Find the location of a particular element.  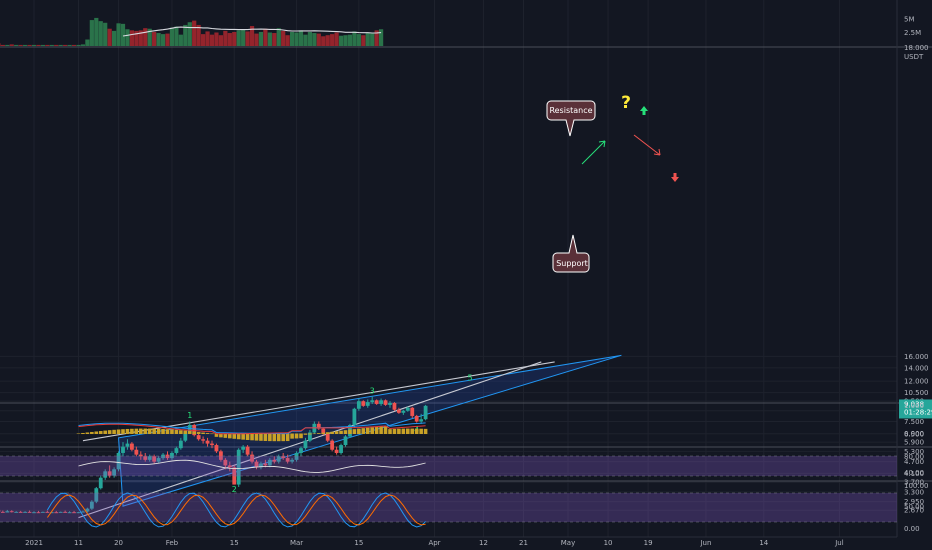

stoch-tick-label: 50.00 is located at coordinates (914, 507).